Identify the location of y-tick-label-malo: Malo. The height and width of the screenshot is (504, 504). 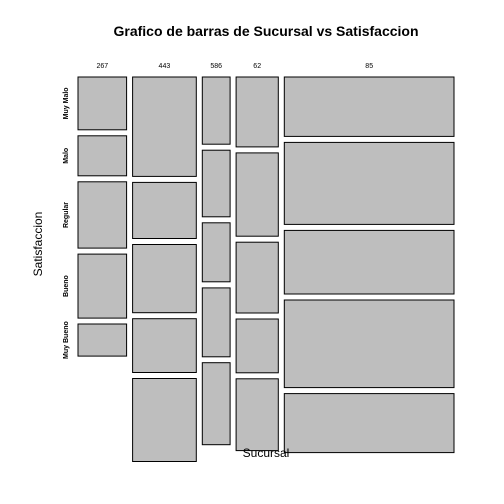
(66, 156).